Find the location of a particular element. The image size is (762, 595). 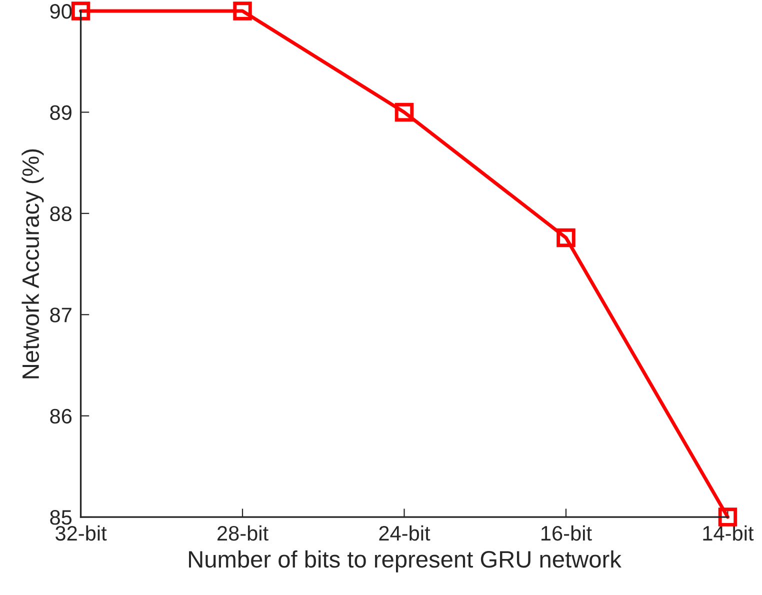

x-tick-label: 28-bit is located at coordinates (243, 533).